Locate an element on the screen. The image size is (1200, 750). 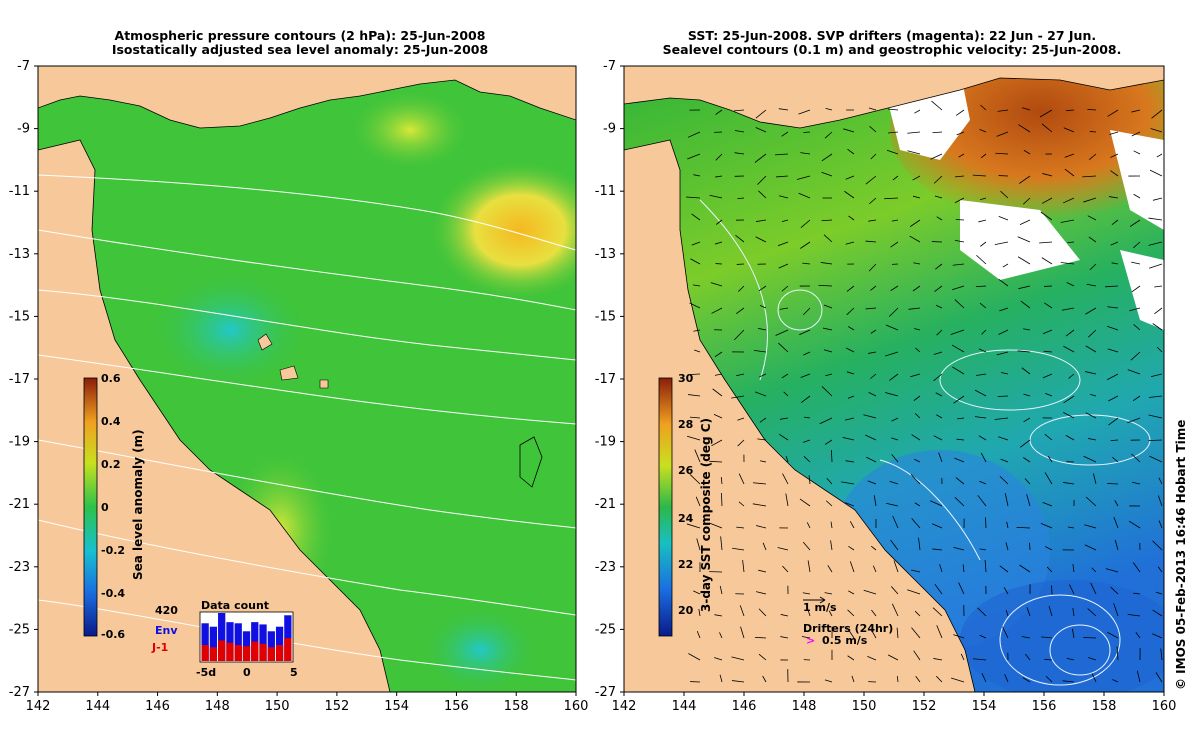
right-ytick-label: -13 is located at coordinates (605, 254).